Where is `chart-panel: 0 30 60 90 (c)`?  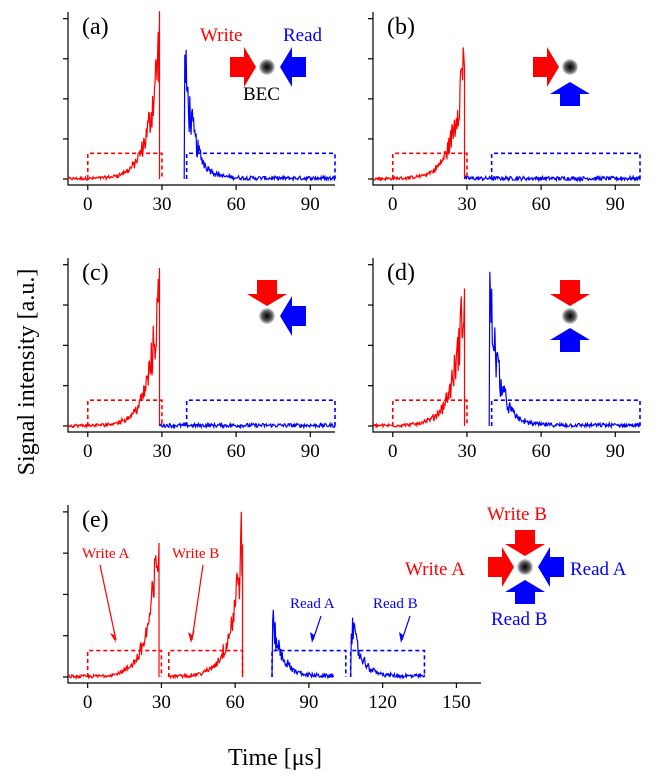 chart-panel: 0 30 60 90 (c) is located at coordinates (199, 360).